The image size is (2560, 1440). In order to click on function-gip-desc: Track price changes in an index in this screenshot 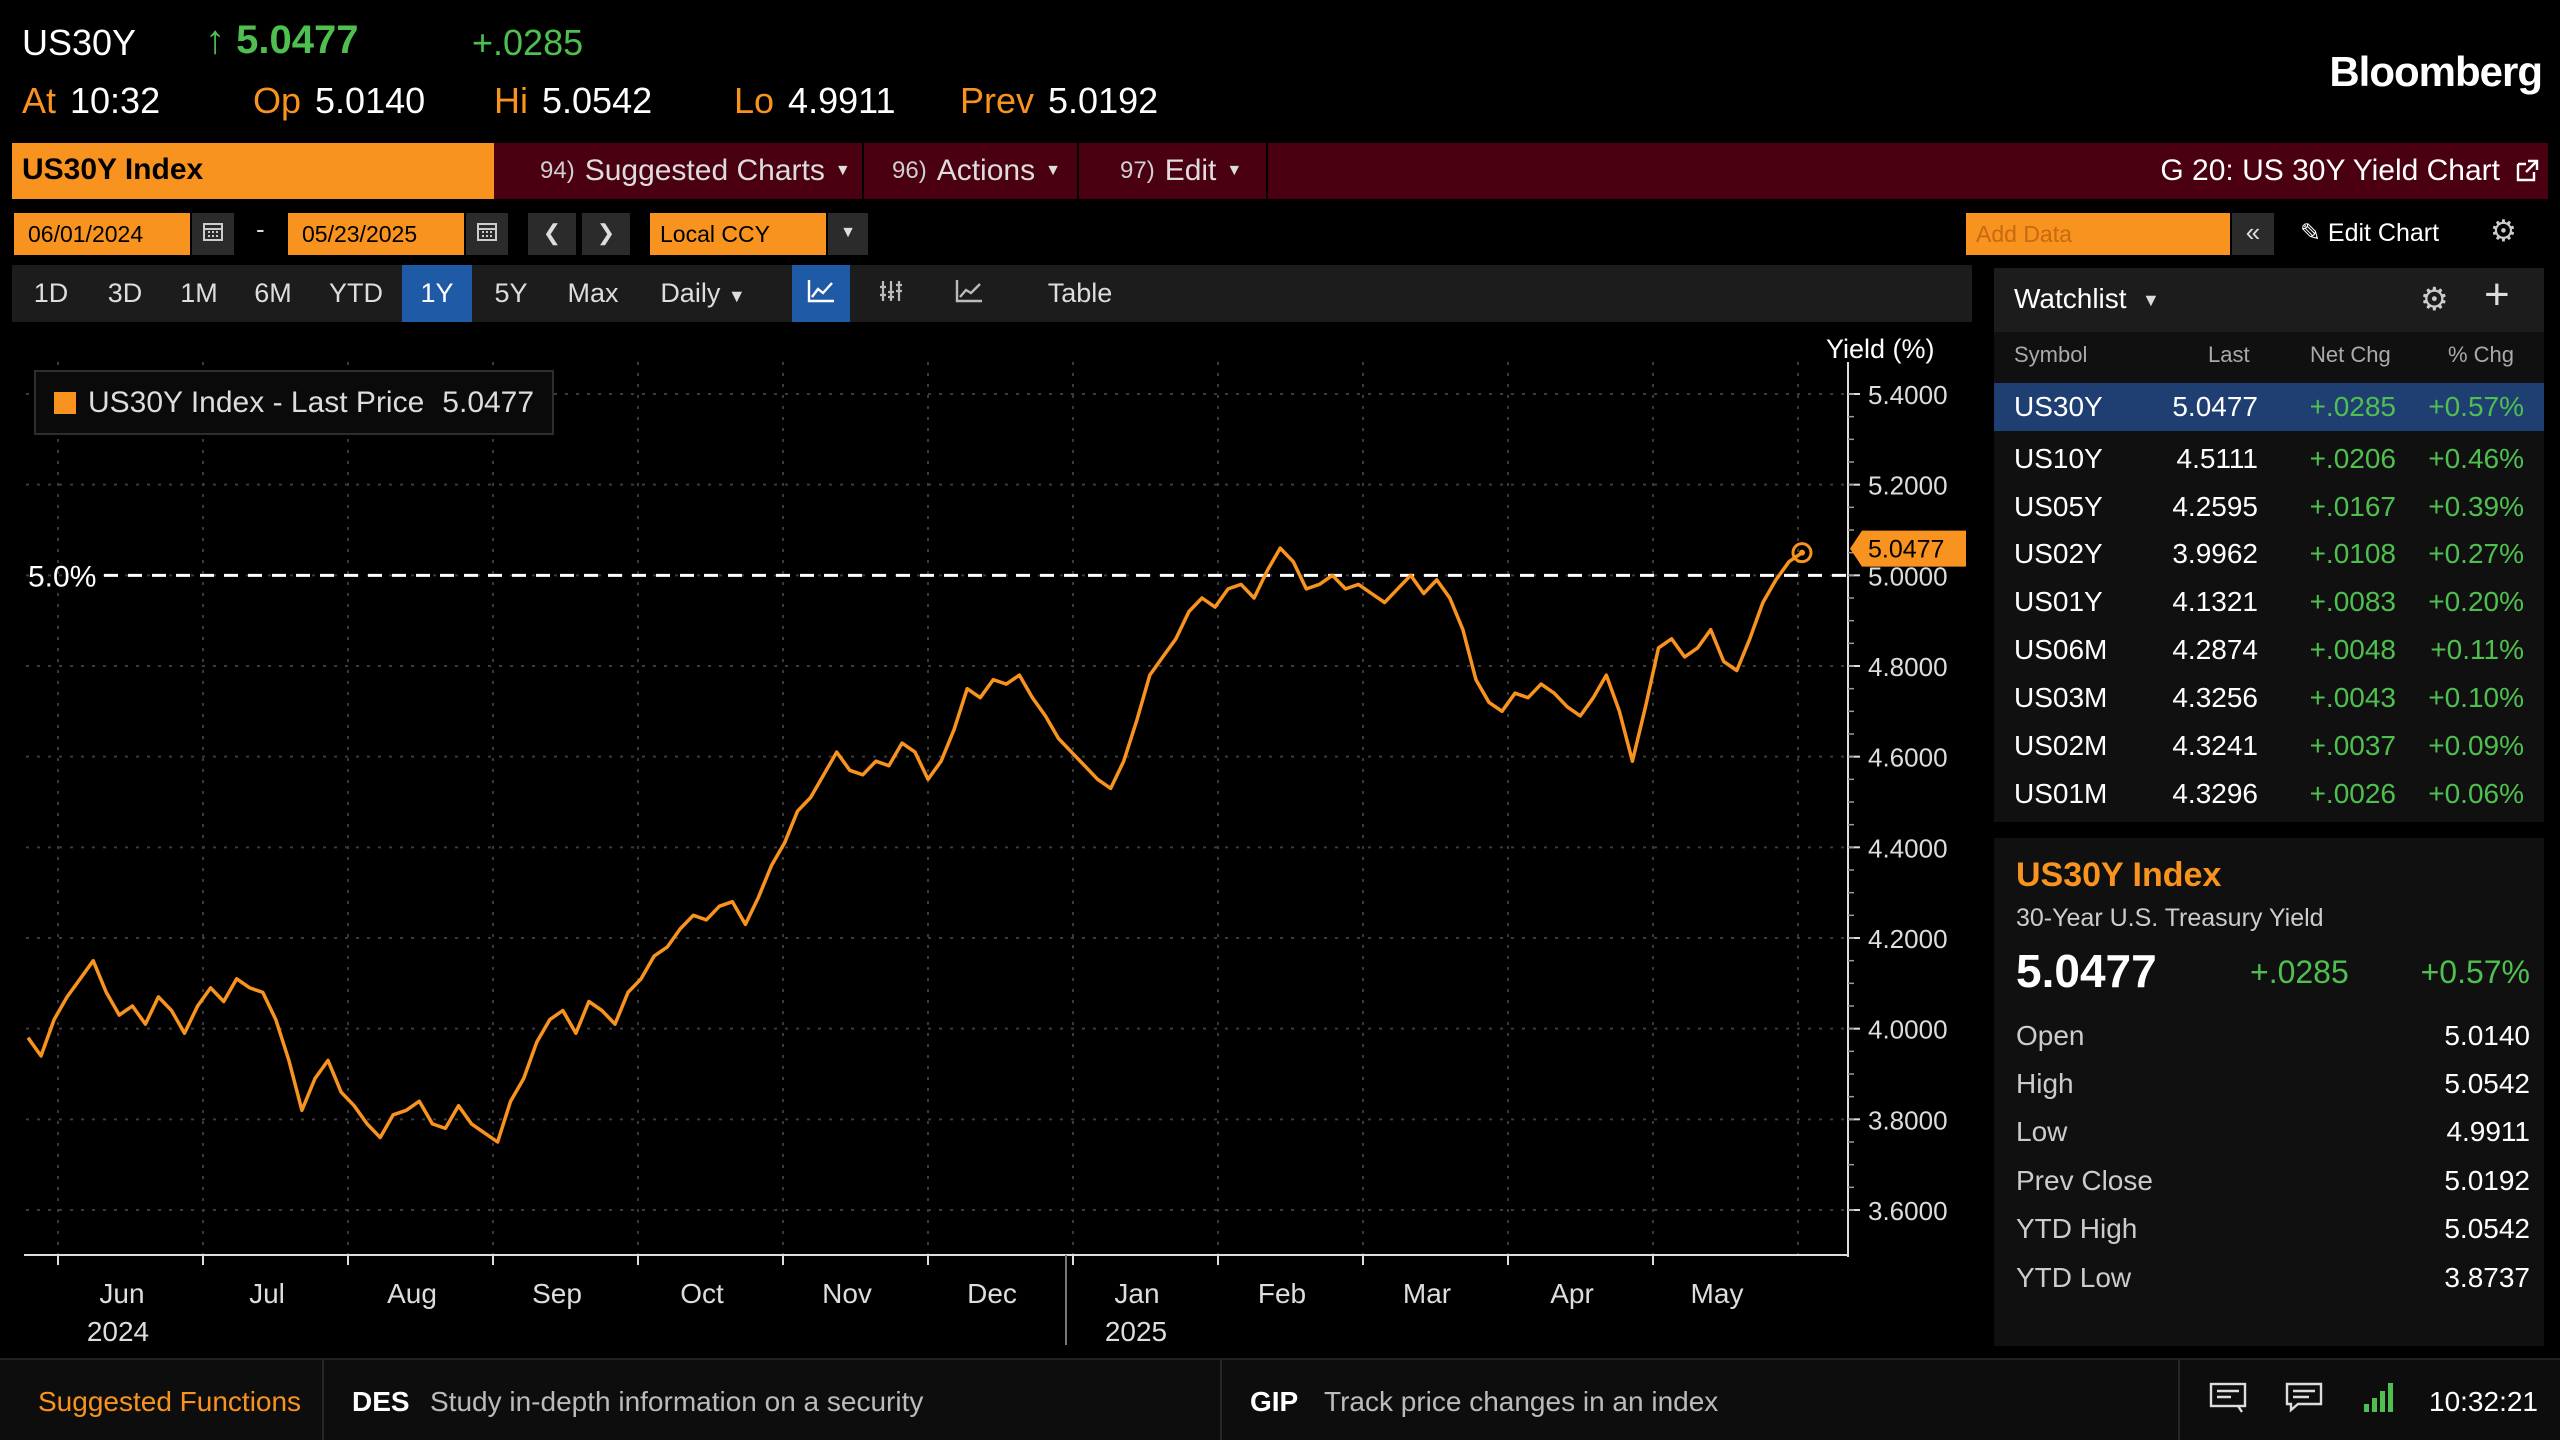, I will do `click(1521, 1401)`.